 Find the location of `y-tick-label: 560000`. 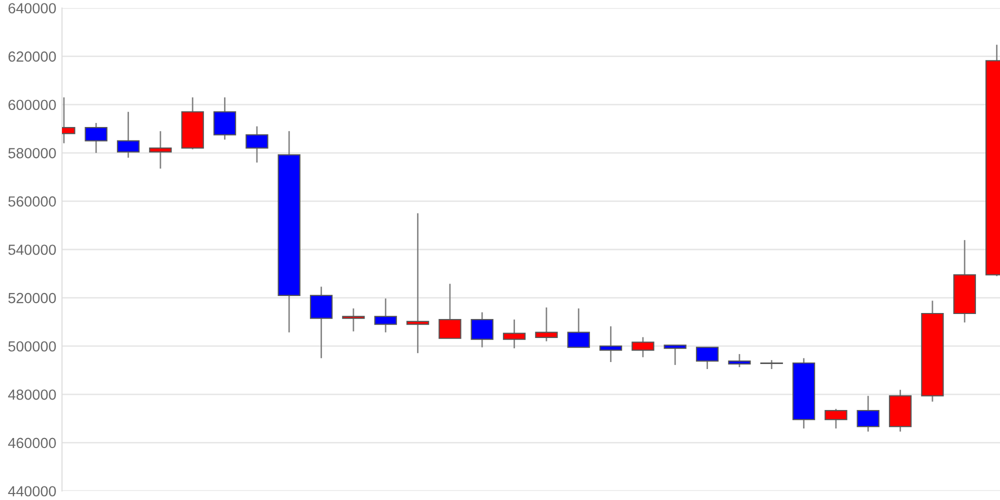

y-tick-label: 560000 is located at coordinates (32, 201).